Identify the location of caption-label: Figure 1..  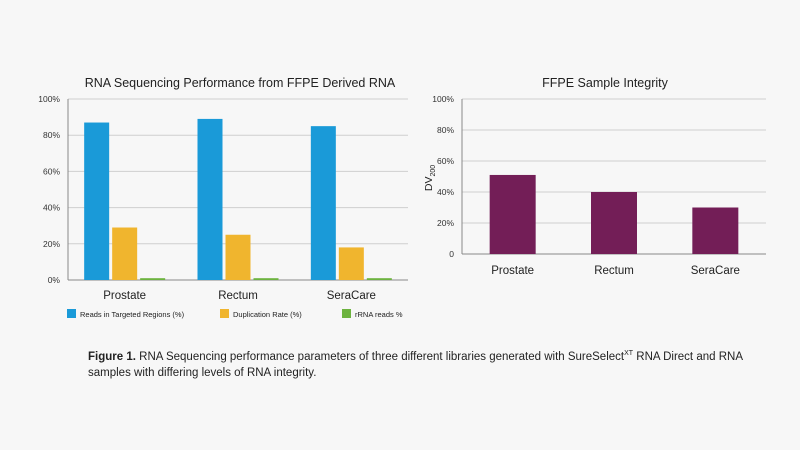
(112, 356).